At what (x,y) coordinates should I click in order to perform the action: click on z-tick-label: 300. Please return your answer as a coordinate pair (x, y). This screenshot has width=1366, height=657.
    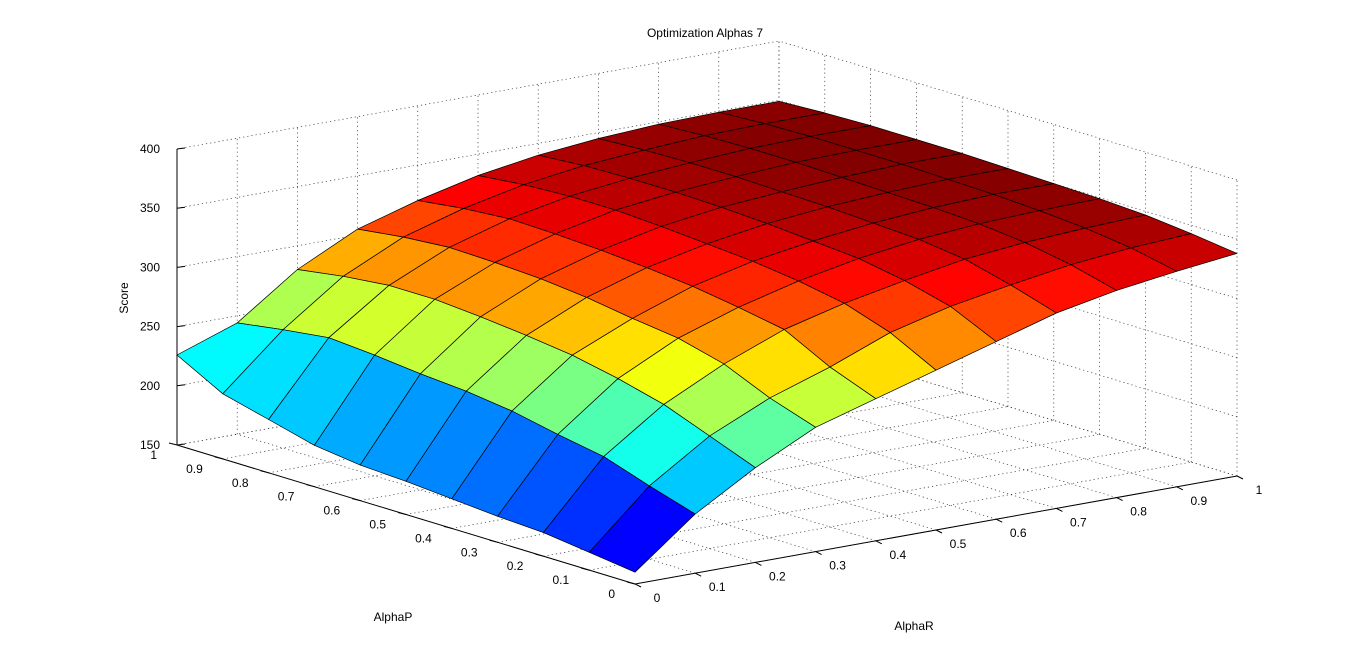
    Looking at the image, I should click on (150, 267).